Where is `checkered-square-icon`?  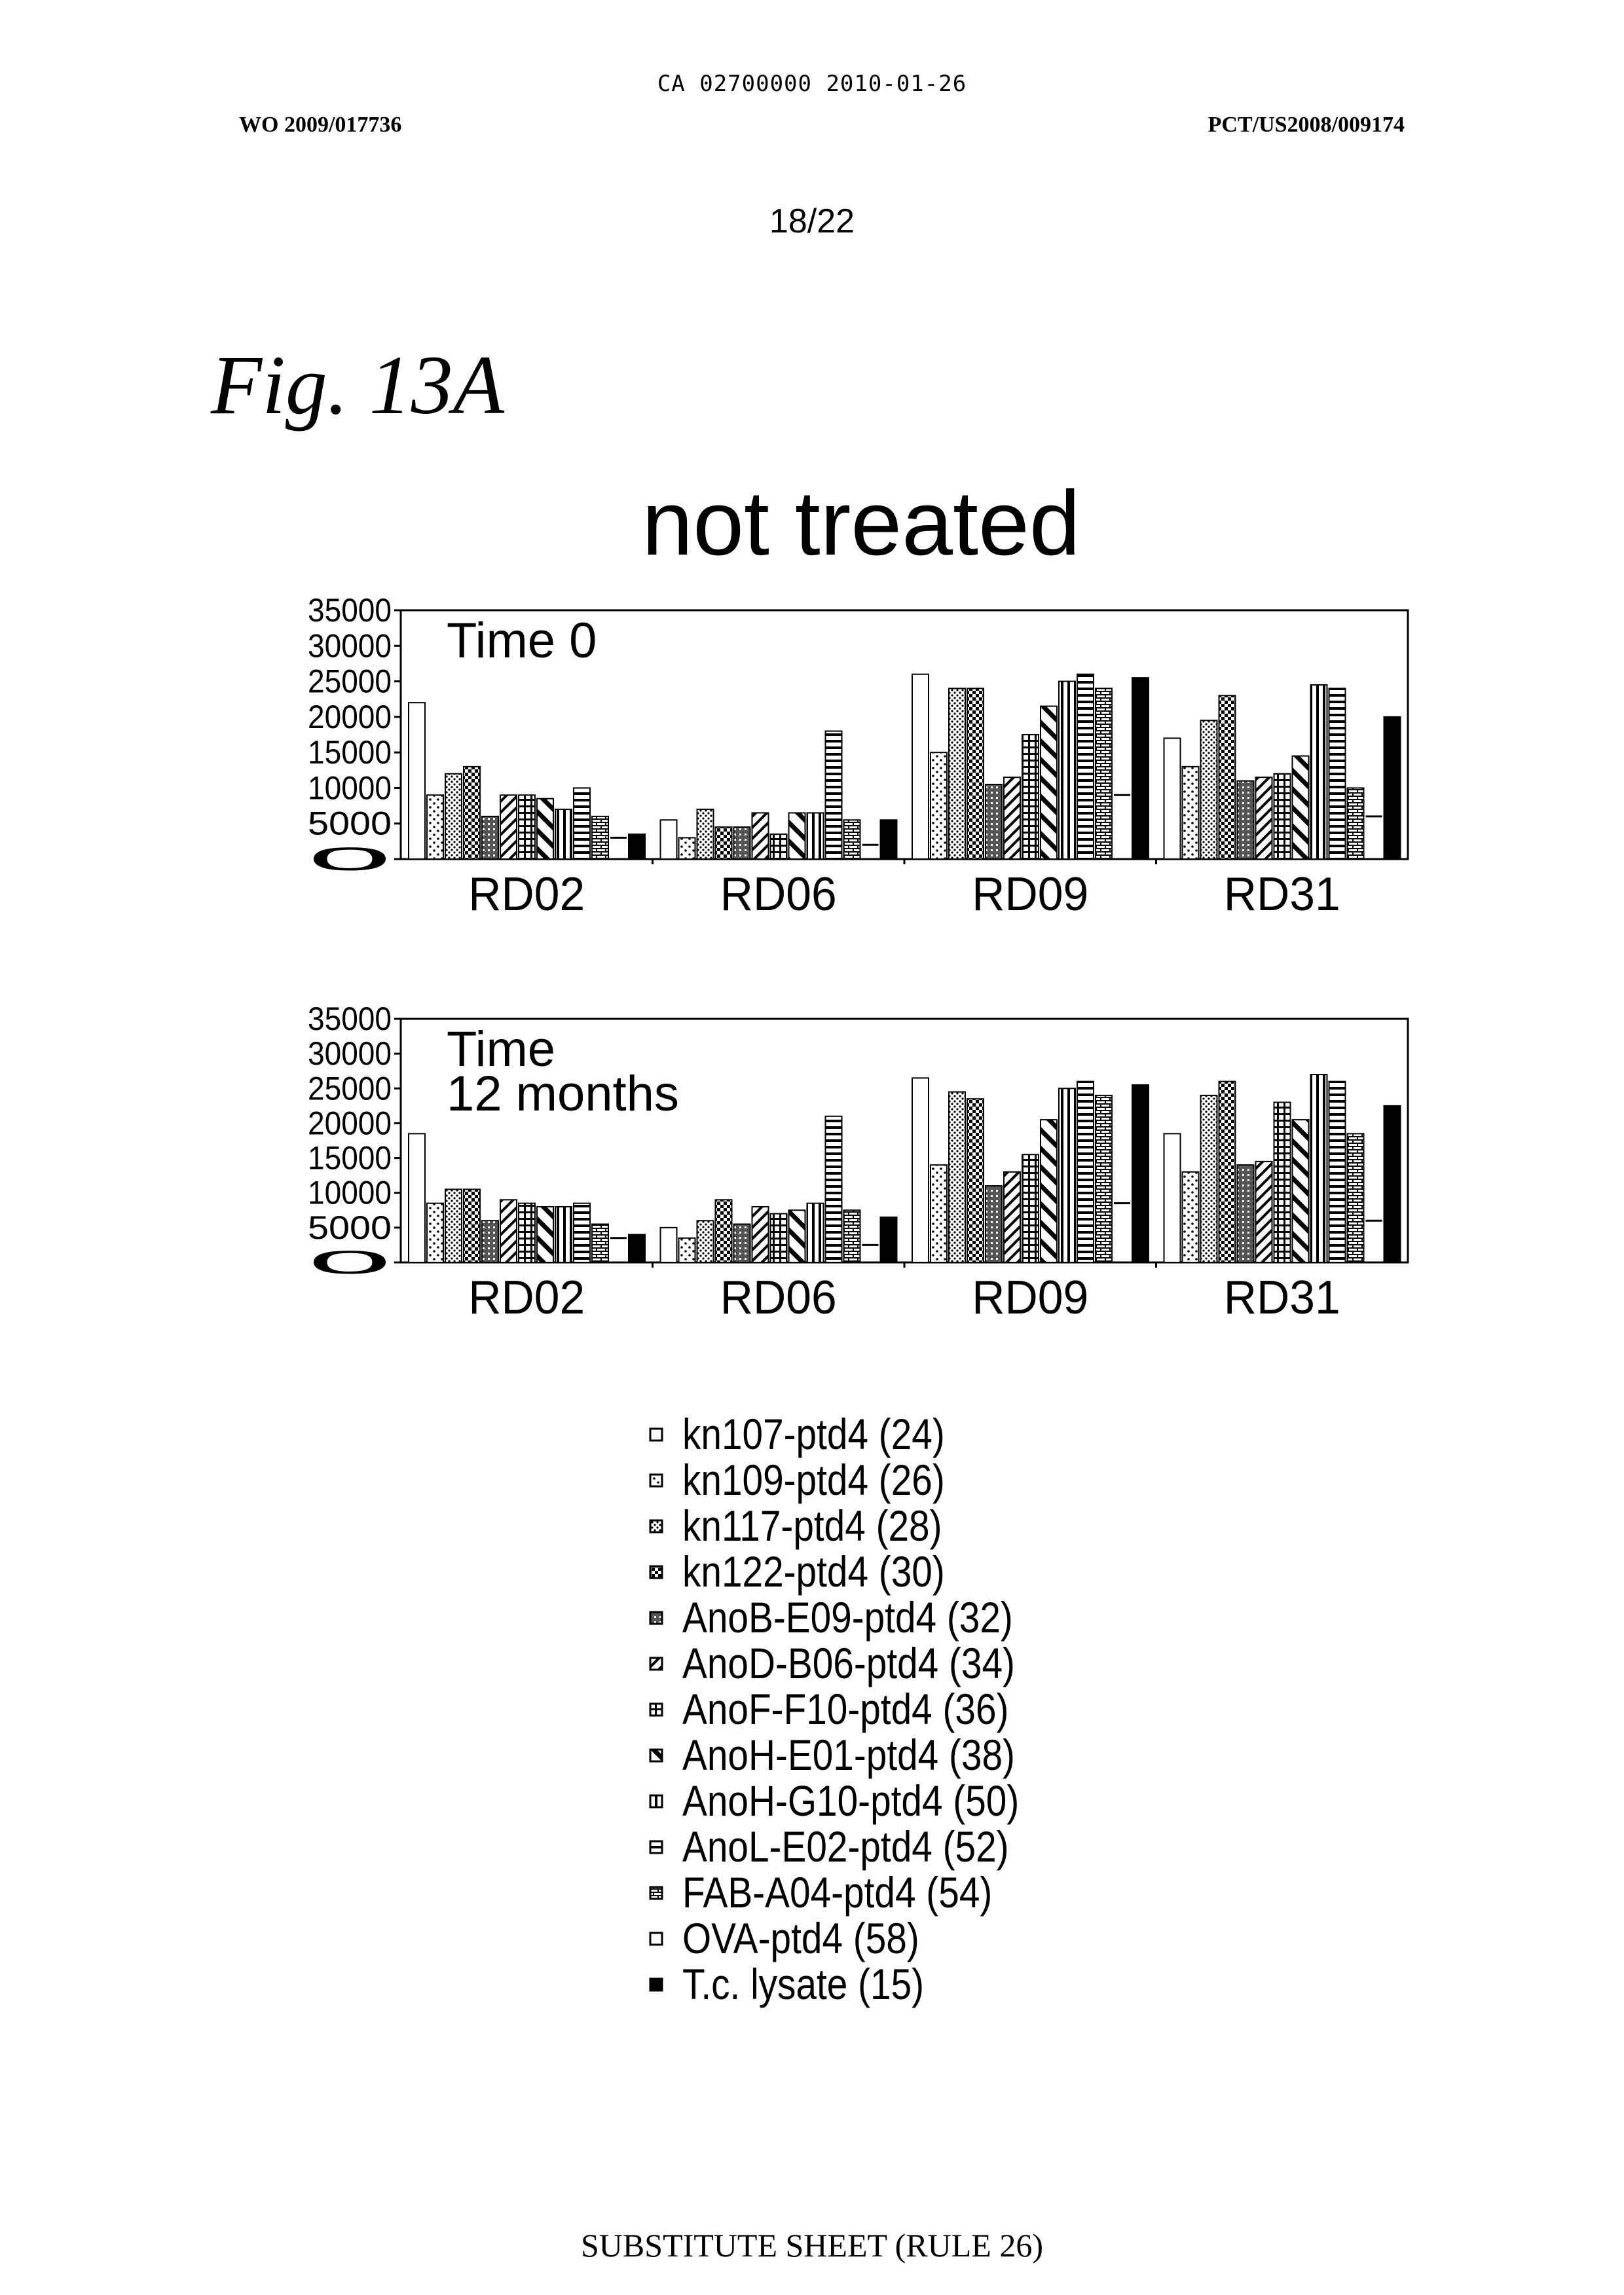
checkered-square-icon is located at coordinates (656, 1572).